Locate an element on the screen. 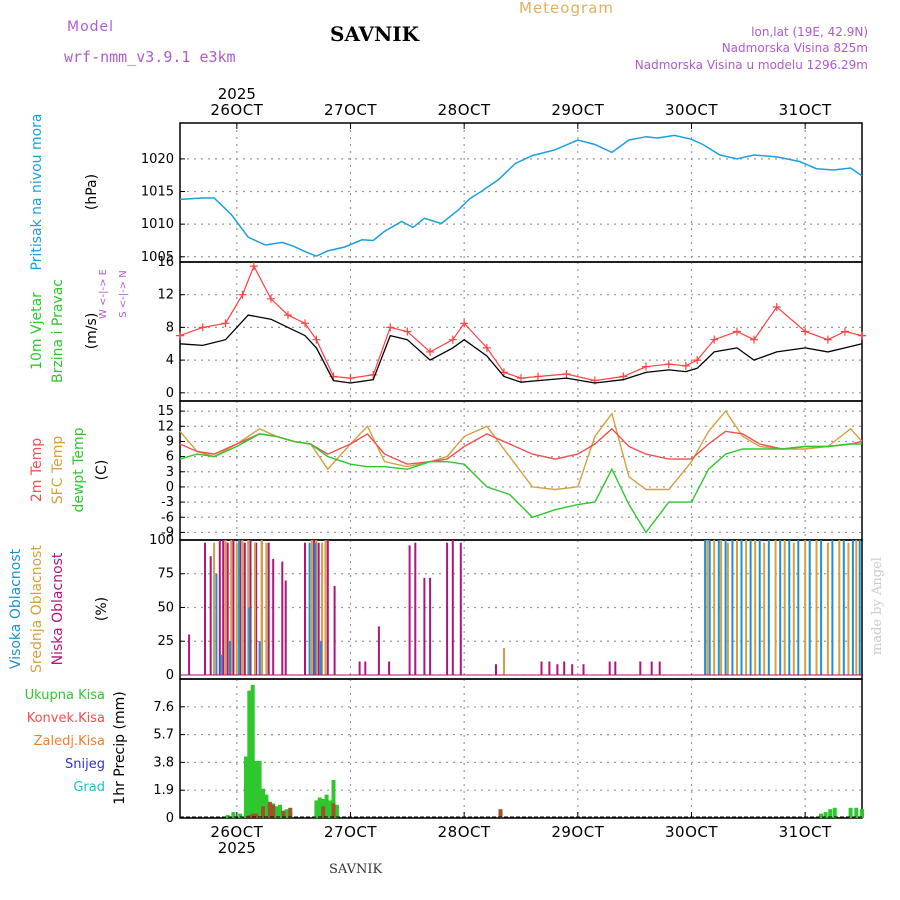 This screenshot has height=900, width=900. ytick-label-pressure-2: 1015 is located at coordinates (157, 192).